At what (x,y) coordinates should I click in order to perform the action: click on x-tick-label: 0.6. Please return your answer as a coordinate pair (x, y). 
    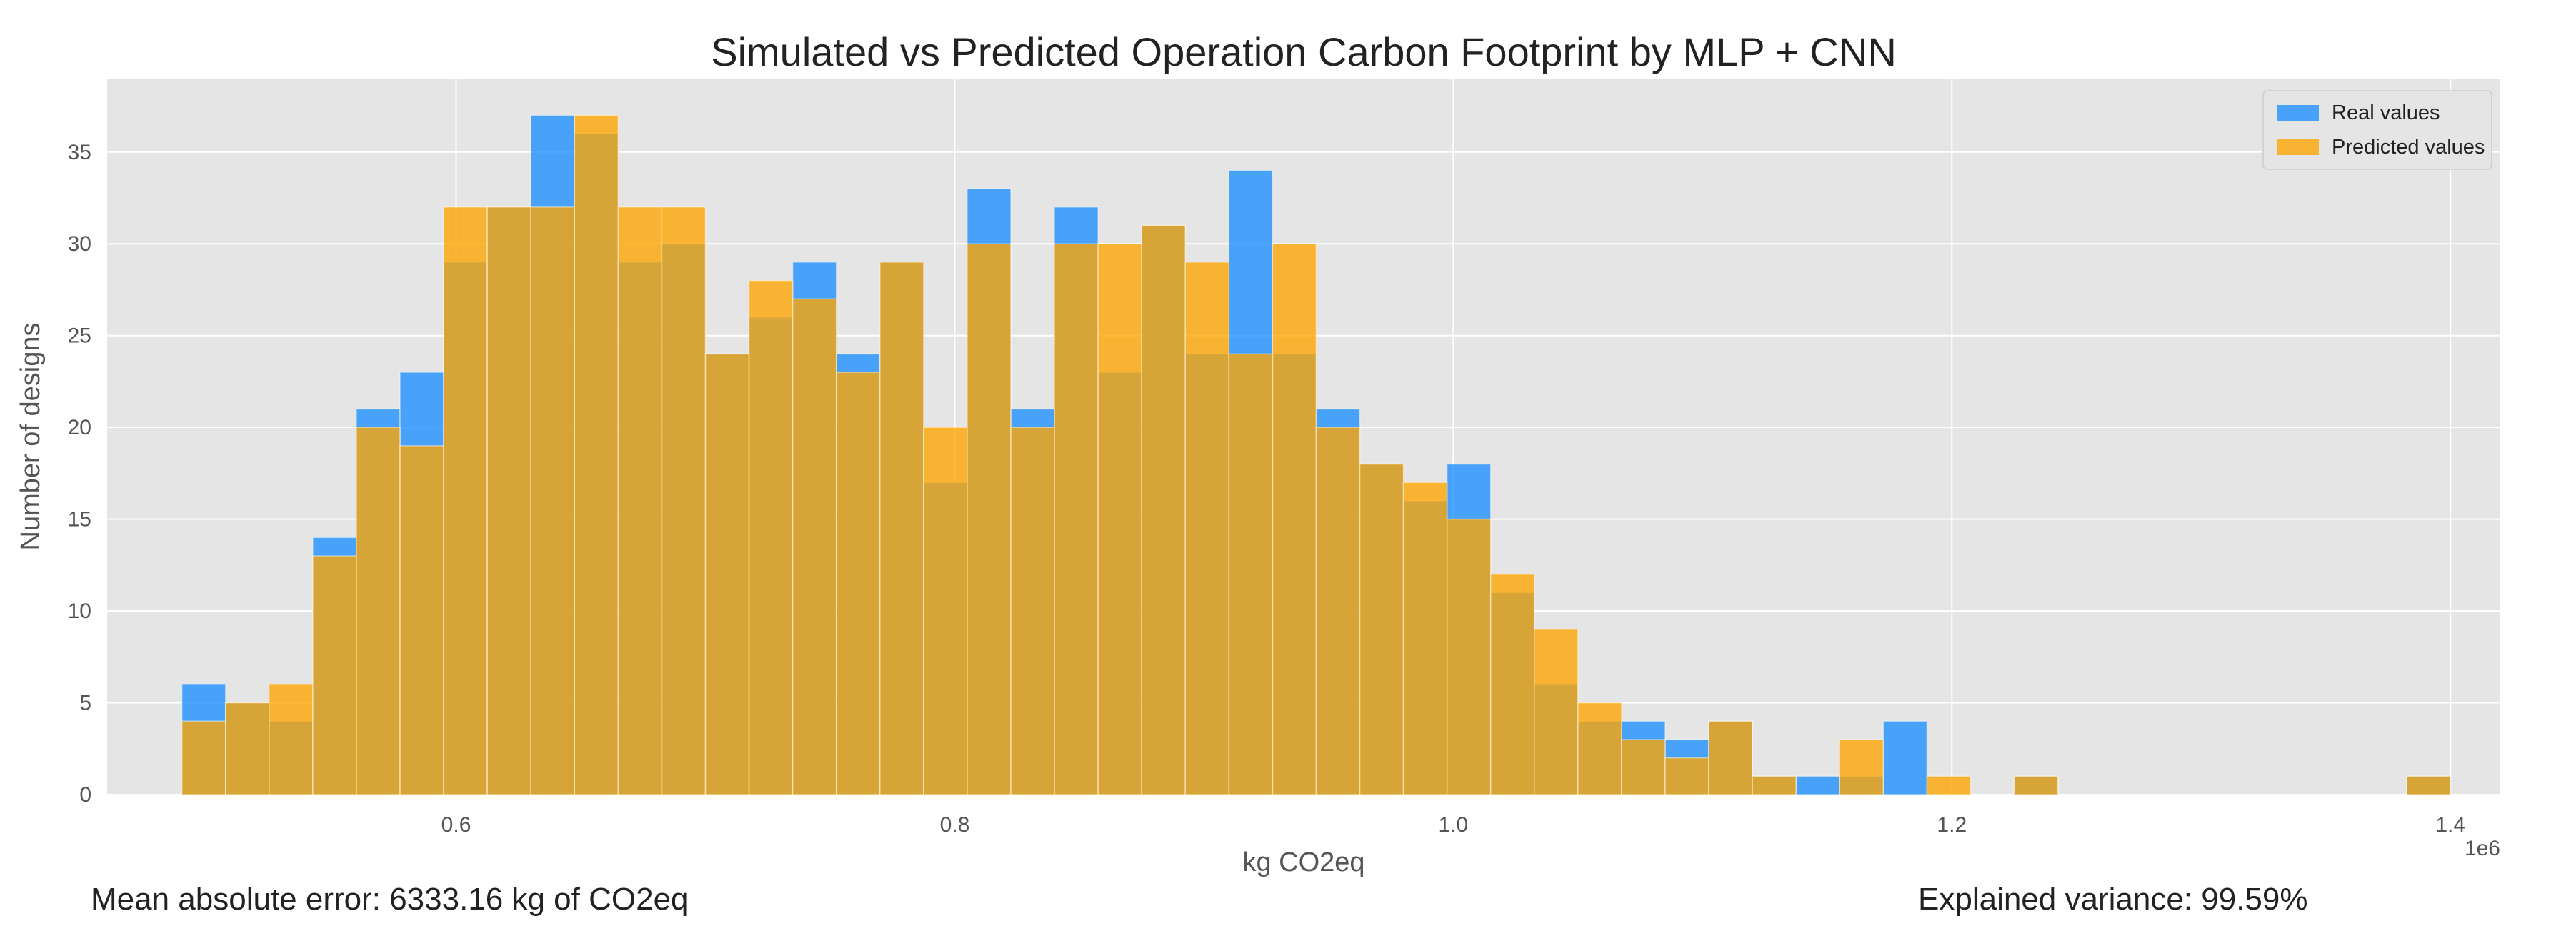
    Looking at the image, I should click on (456, 825).